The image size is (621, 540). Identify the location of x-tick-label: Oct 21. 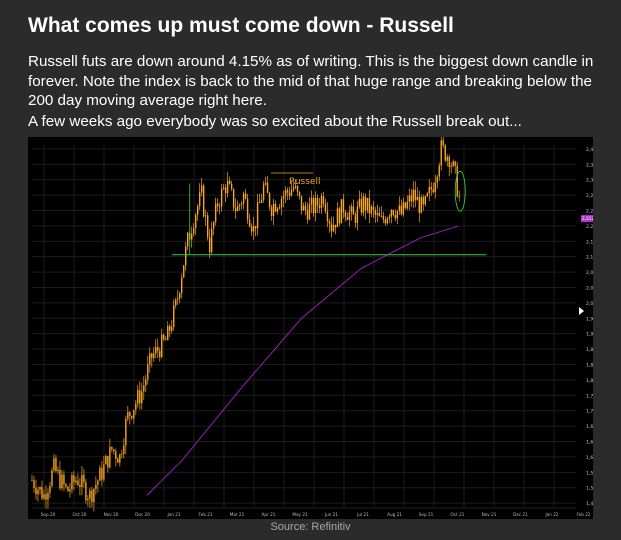
(458, 514).